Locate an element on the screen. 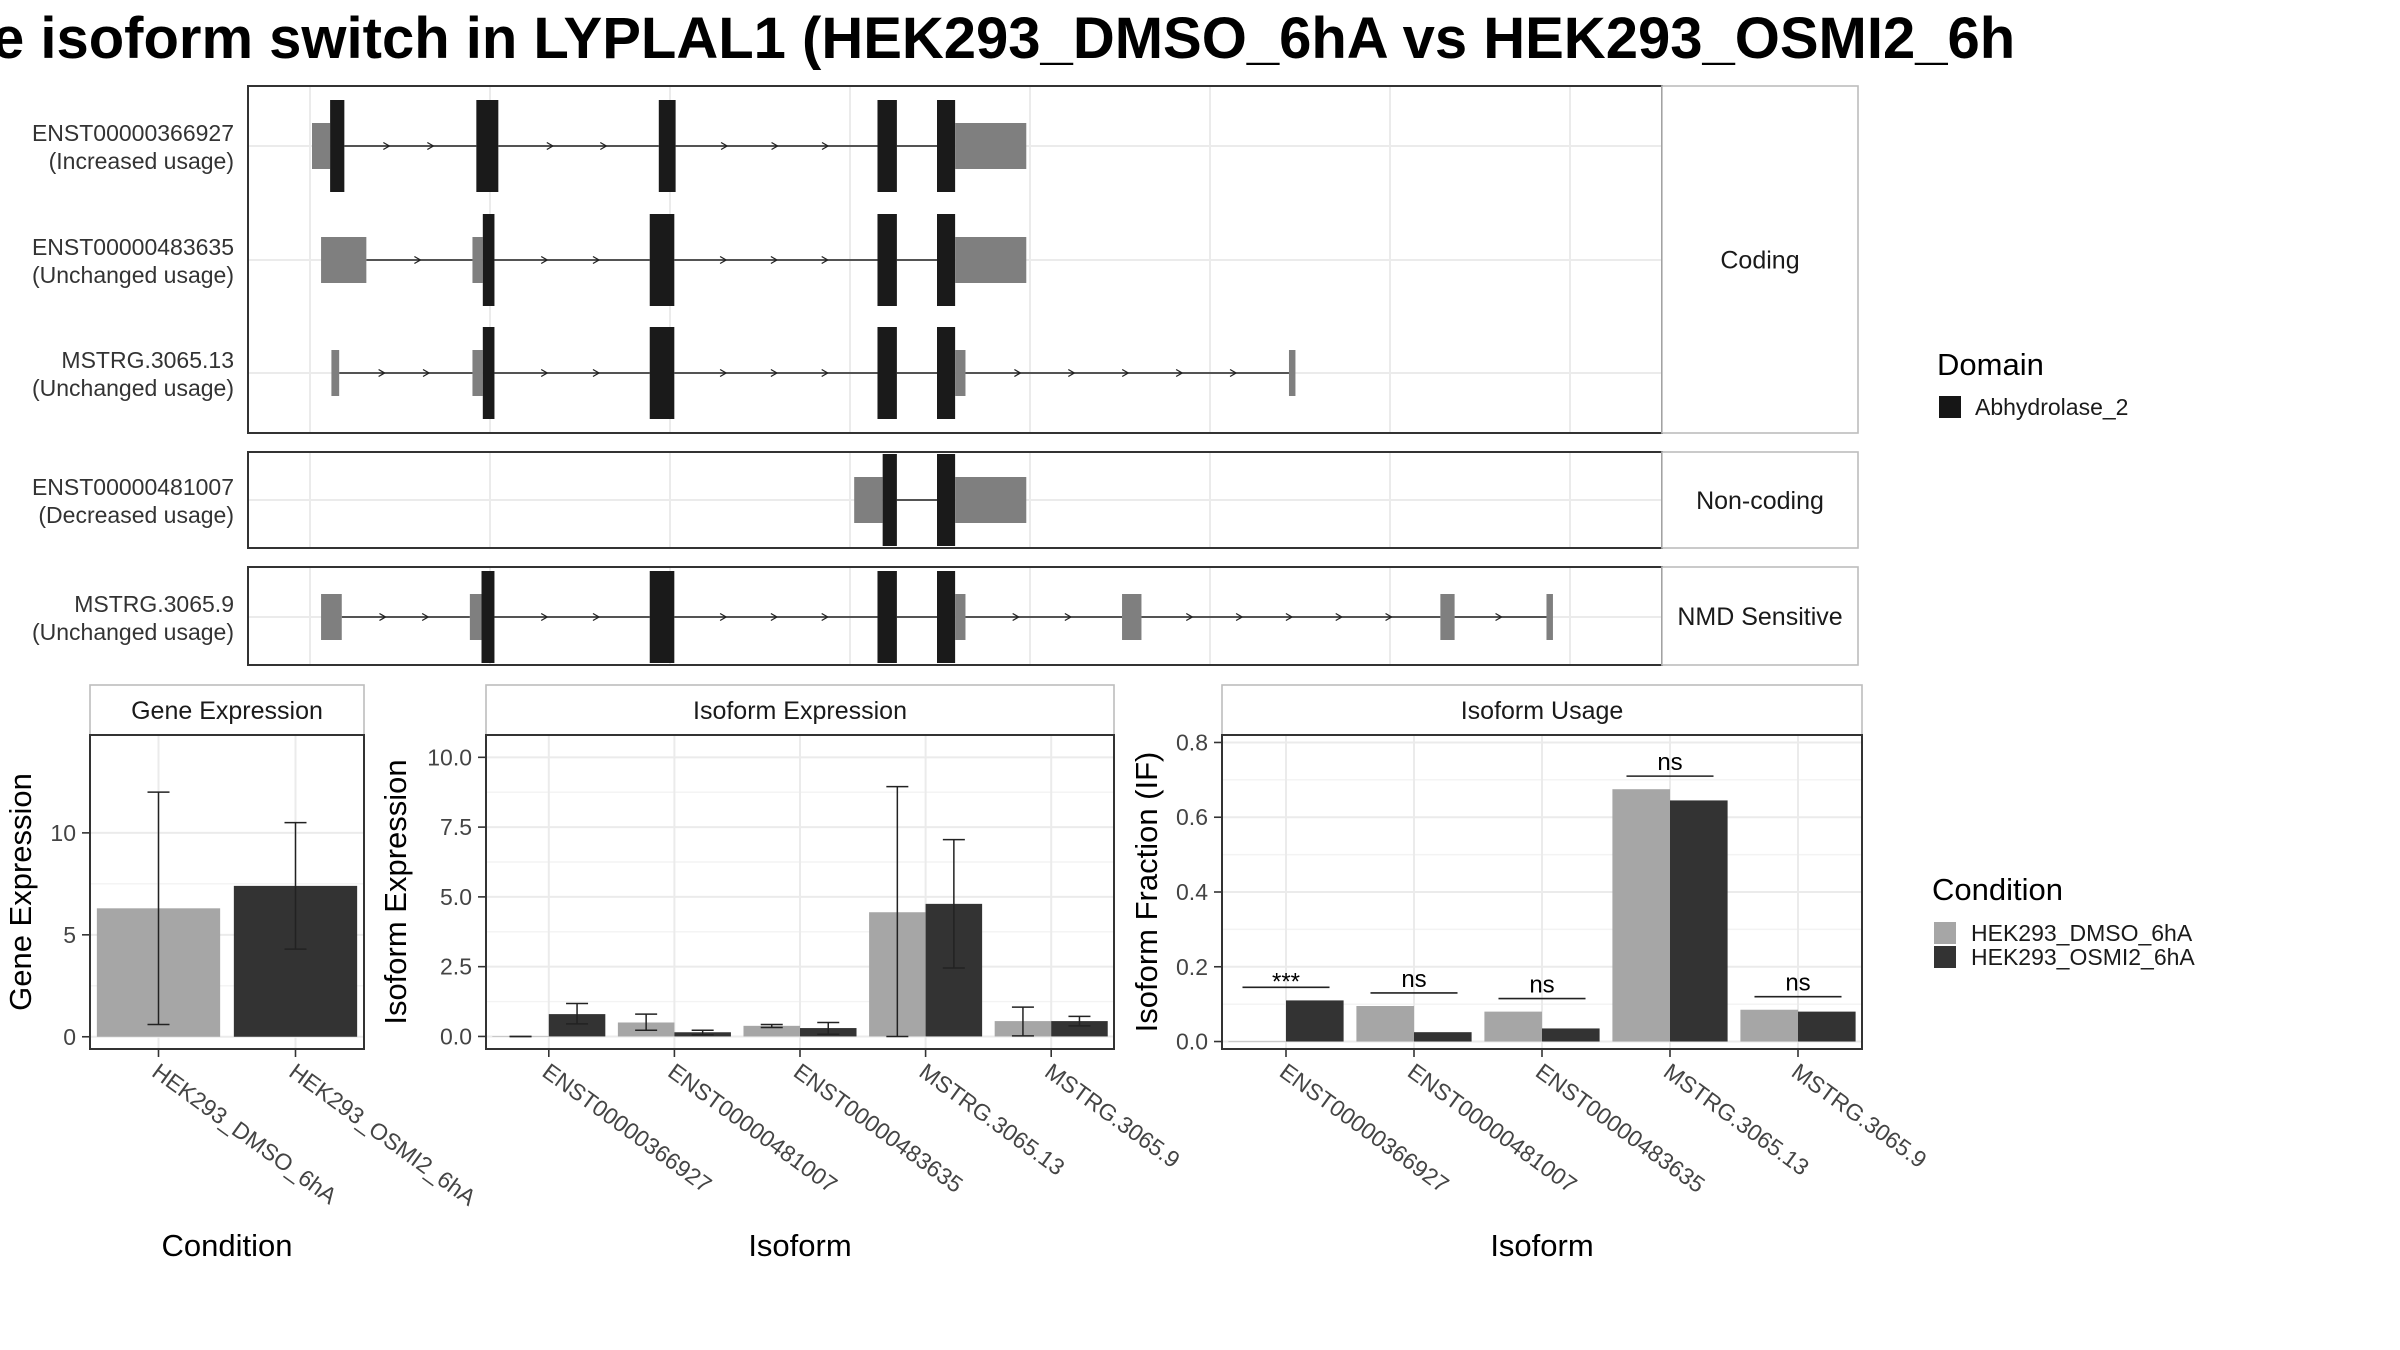  structure-strip-label: Non-coding is located at coordinates (1760, 501).